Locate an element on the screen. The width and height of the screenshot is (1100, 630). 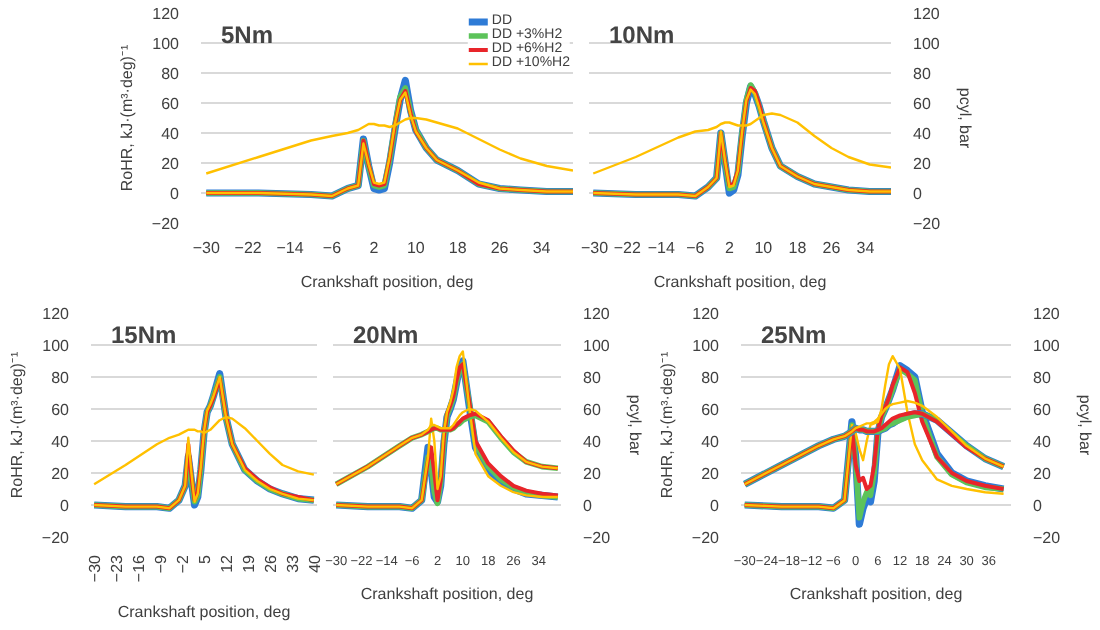
chart-title: 15Nm is located at coordinates (144, 335).